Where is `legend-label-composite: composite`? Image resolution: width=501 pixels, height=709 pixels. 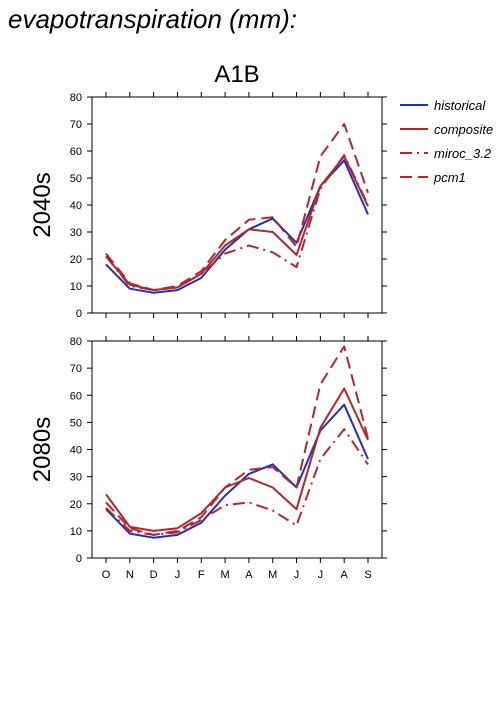
legend-label-composite: composite is located at coordinates (463, 129).